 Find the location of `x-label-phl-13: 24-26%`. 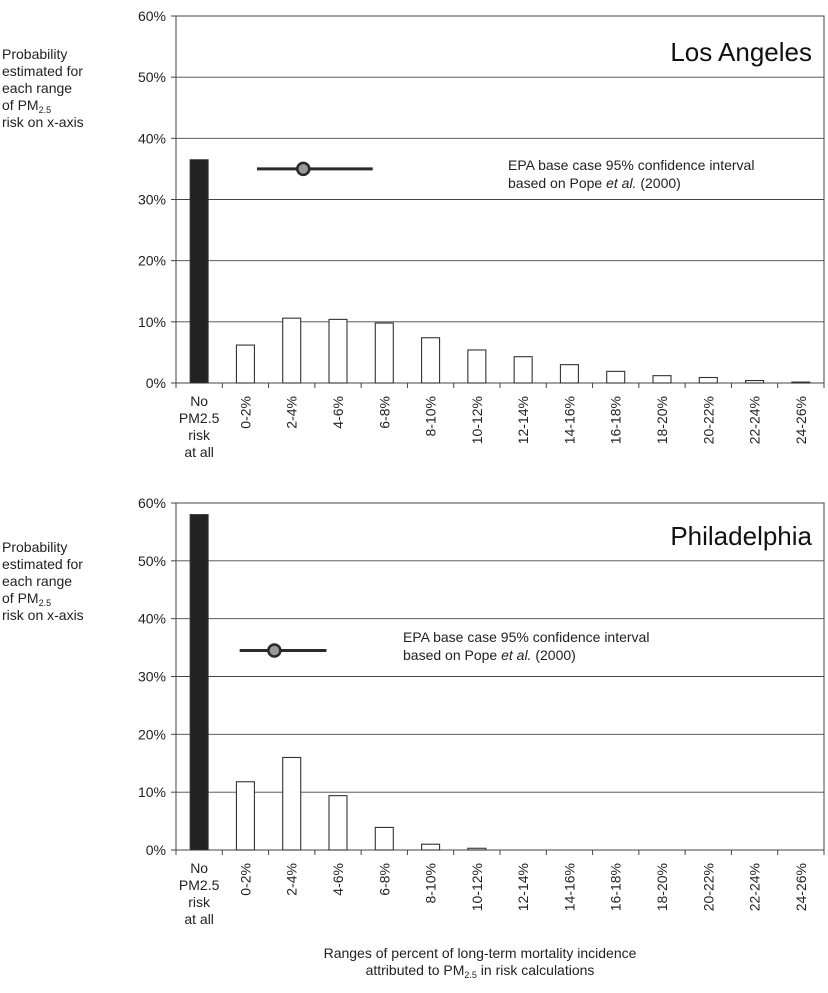

x-label-phl-13: 24-26% is located at coordinates (801, 887).